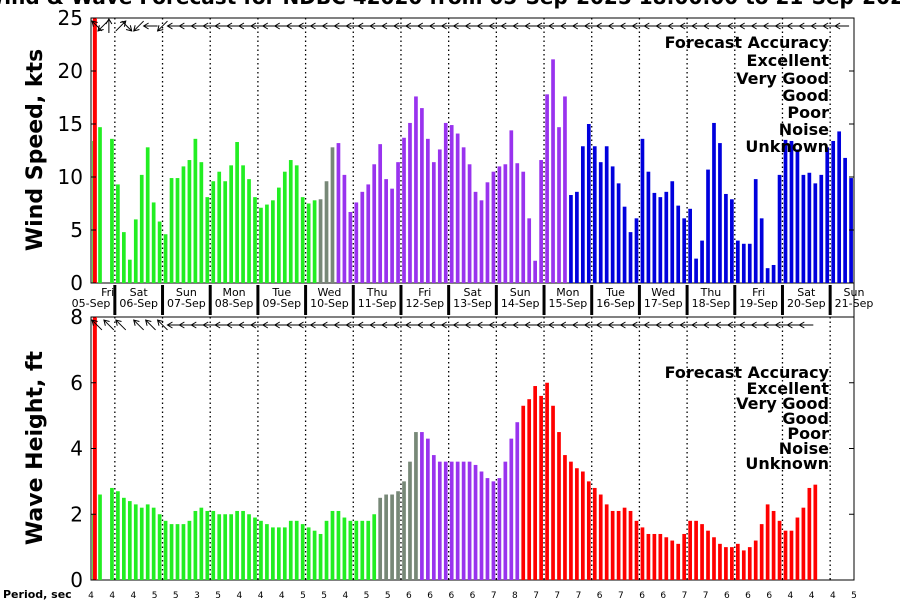 The height and width of the screenshot is (600, 900). What do you see at coordinates (76, 230) in the screenshot?
I see `y-tick-label: 5` at bounding box center [76, 230].